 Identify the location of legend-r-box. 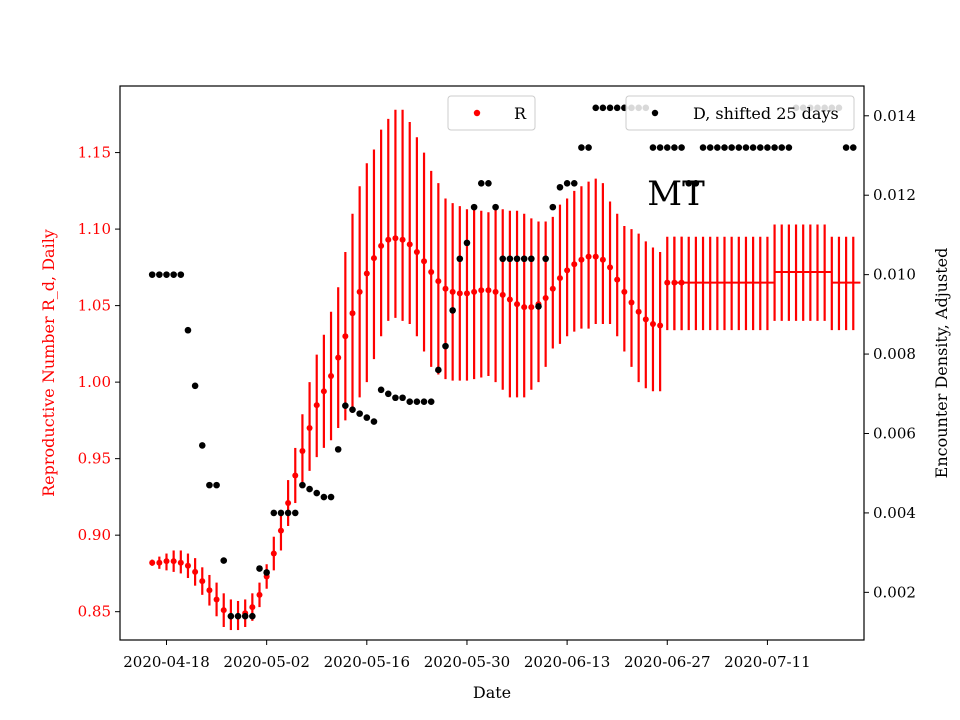
(491, 113).